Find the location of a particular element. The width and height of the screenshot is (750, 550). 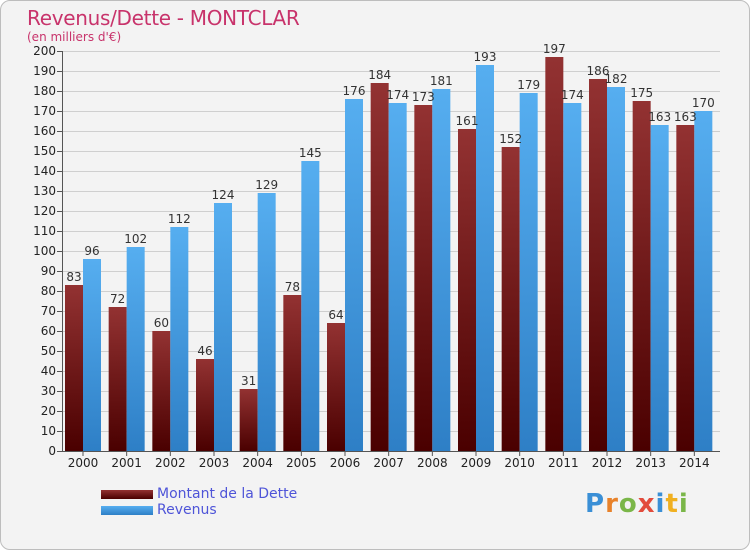

data-label-dette: 78 is located at coordinates (292, 287).